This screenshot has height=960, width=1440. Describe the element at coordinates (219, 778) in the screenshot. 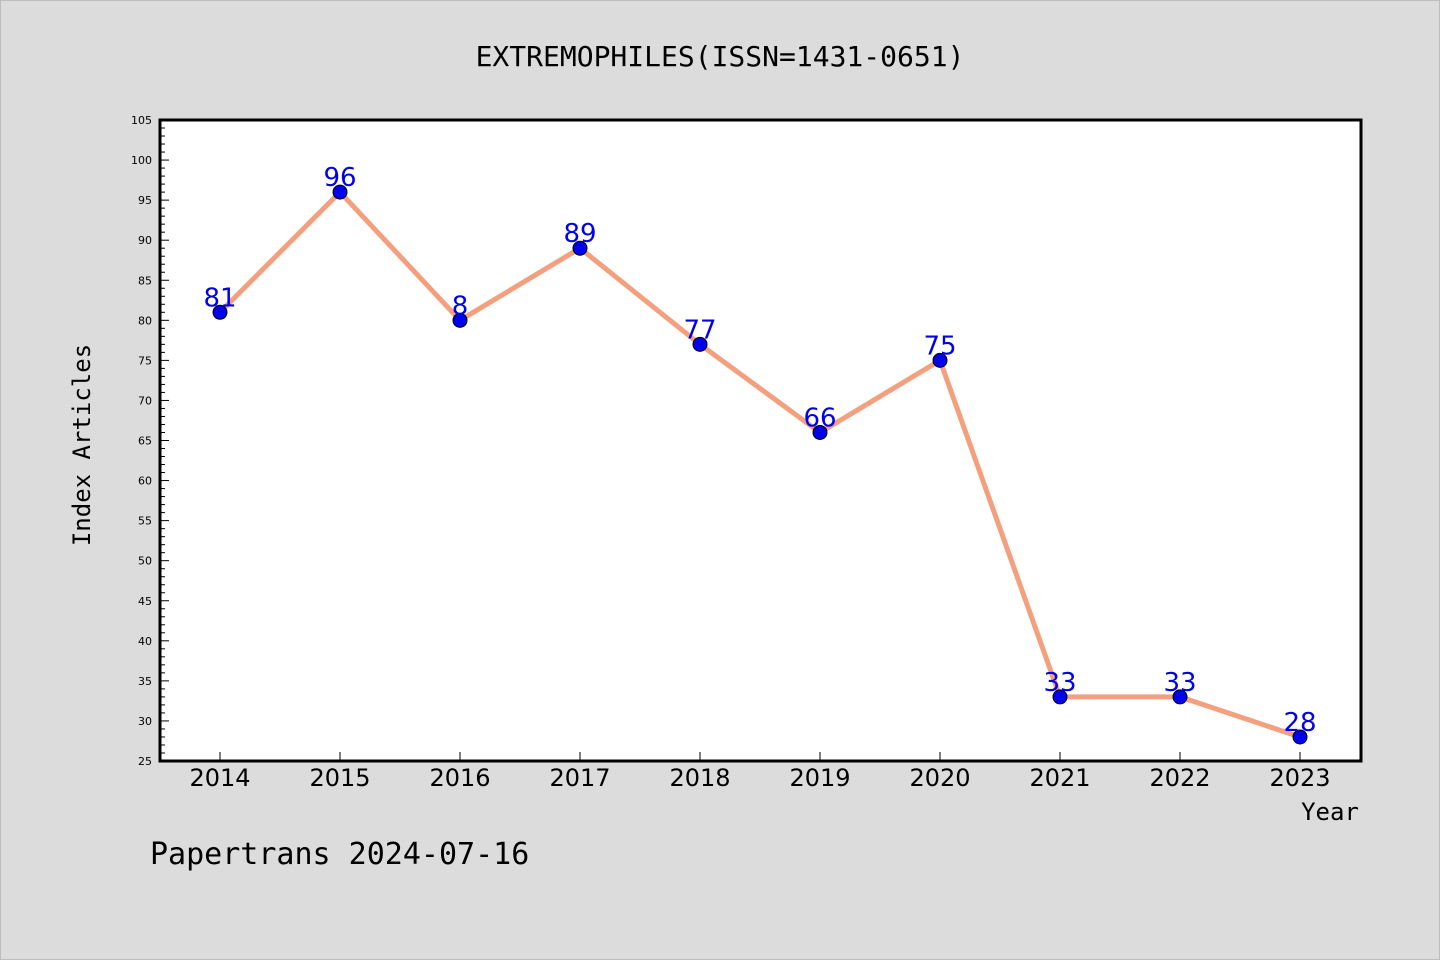

I see `x-tick-label: 2014` at that location.